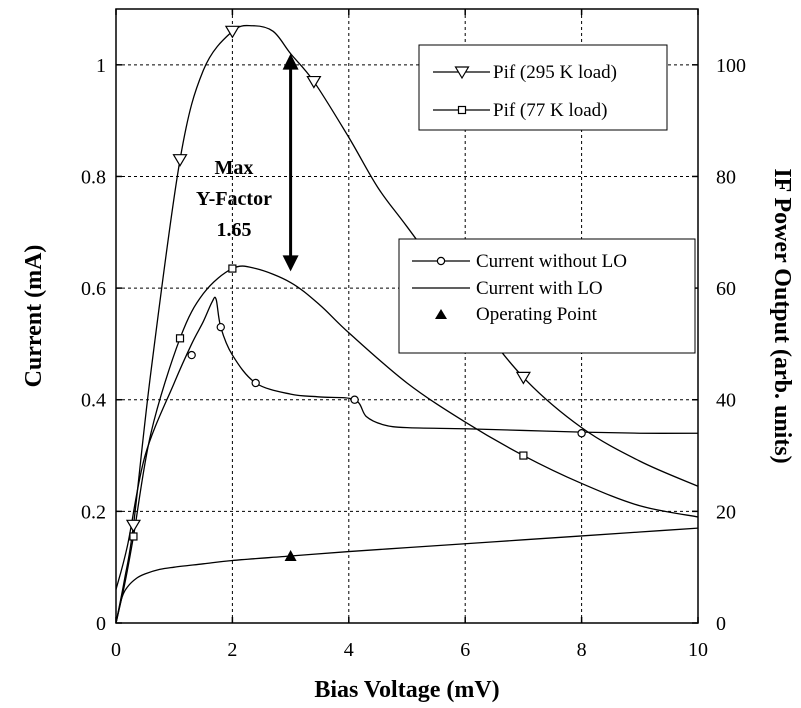 This screenshot has width=801, height=708. I want to click on y2-tick-label: 80, so click(726, 177).